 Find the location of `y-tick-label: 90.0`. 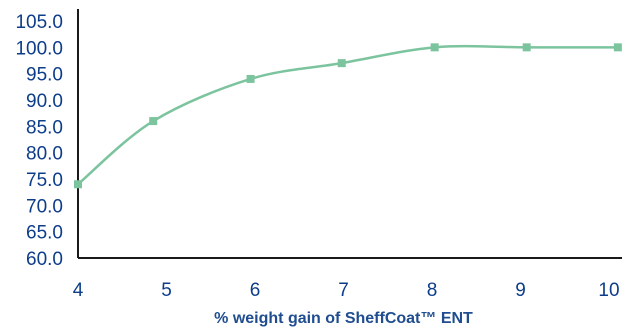

y-tick-label: 90.0 is located at coordinates (44, 101).